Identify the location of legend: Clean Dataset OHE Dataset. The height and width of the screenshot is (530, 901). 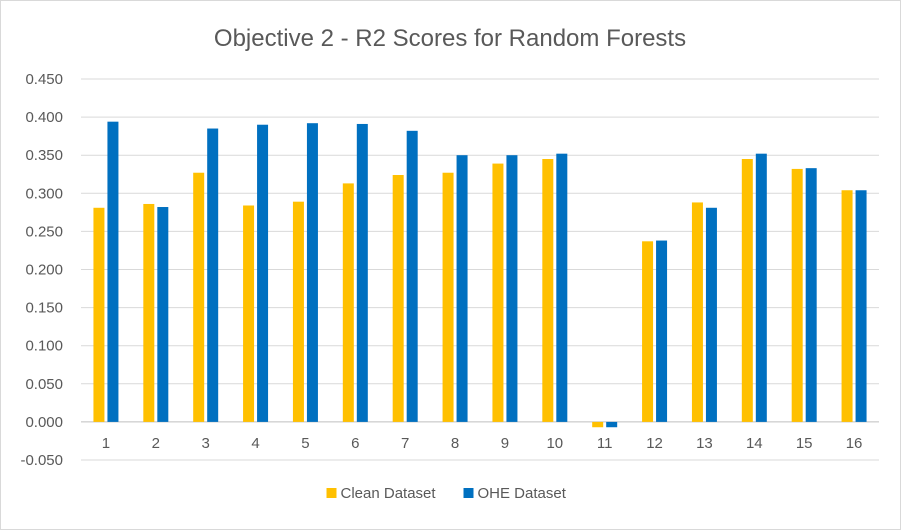
(446, 493).